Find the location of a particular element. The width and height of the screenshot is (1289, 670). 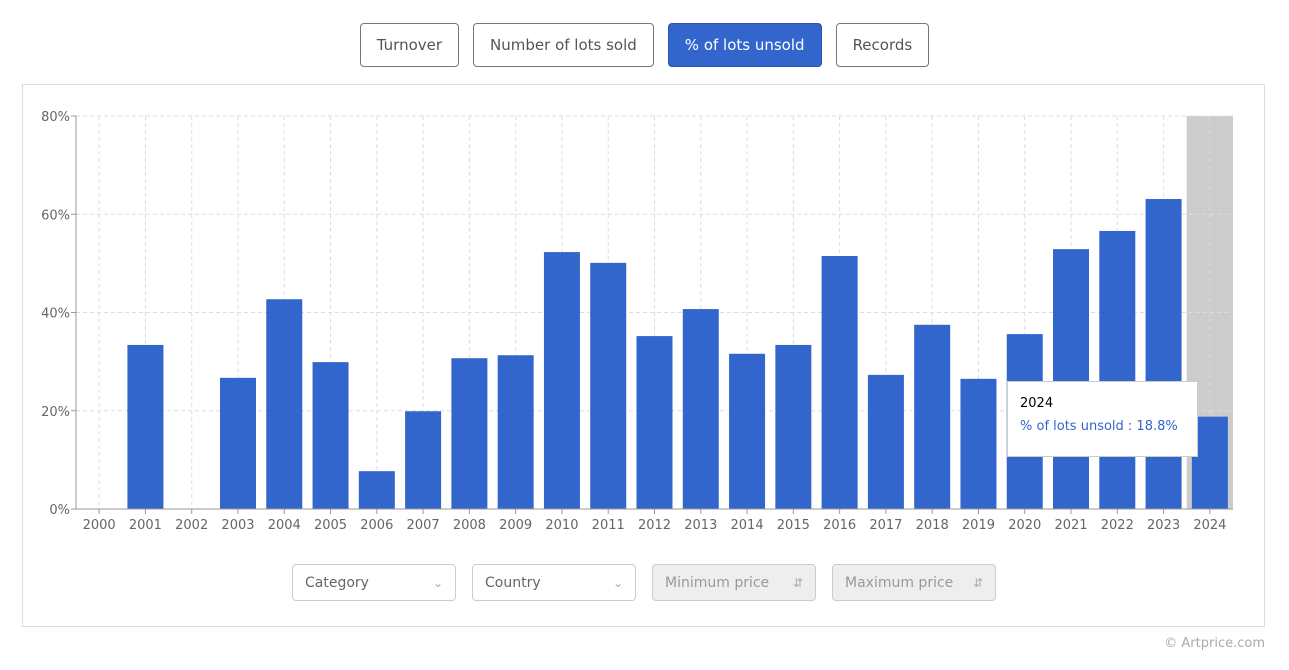

x-tick-label: 2013 is located at coordinates (700, 525).